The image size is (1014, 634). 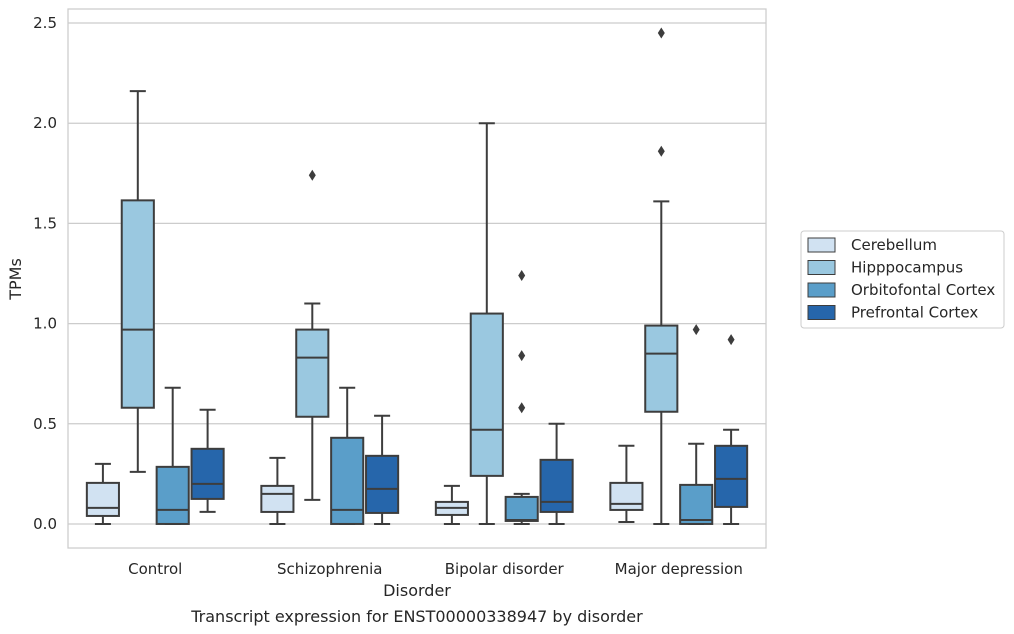 I want to click on x-axis-title: Disorder, so click(x=417, y=590).